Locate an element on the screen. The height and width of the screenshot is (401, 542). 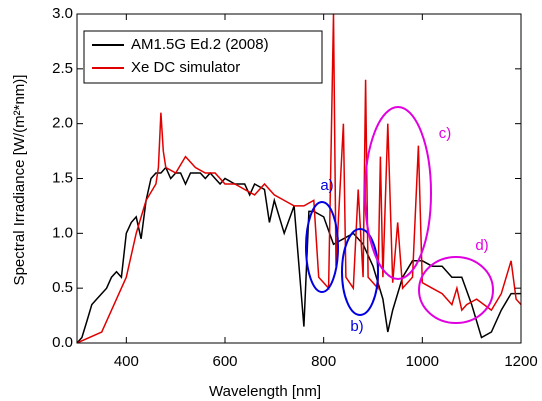
x-axis-label: Wavelength [nm] is located at coordinates (265, 391).